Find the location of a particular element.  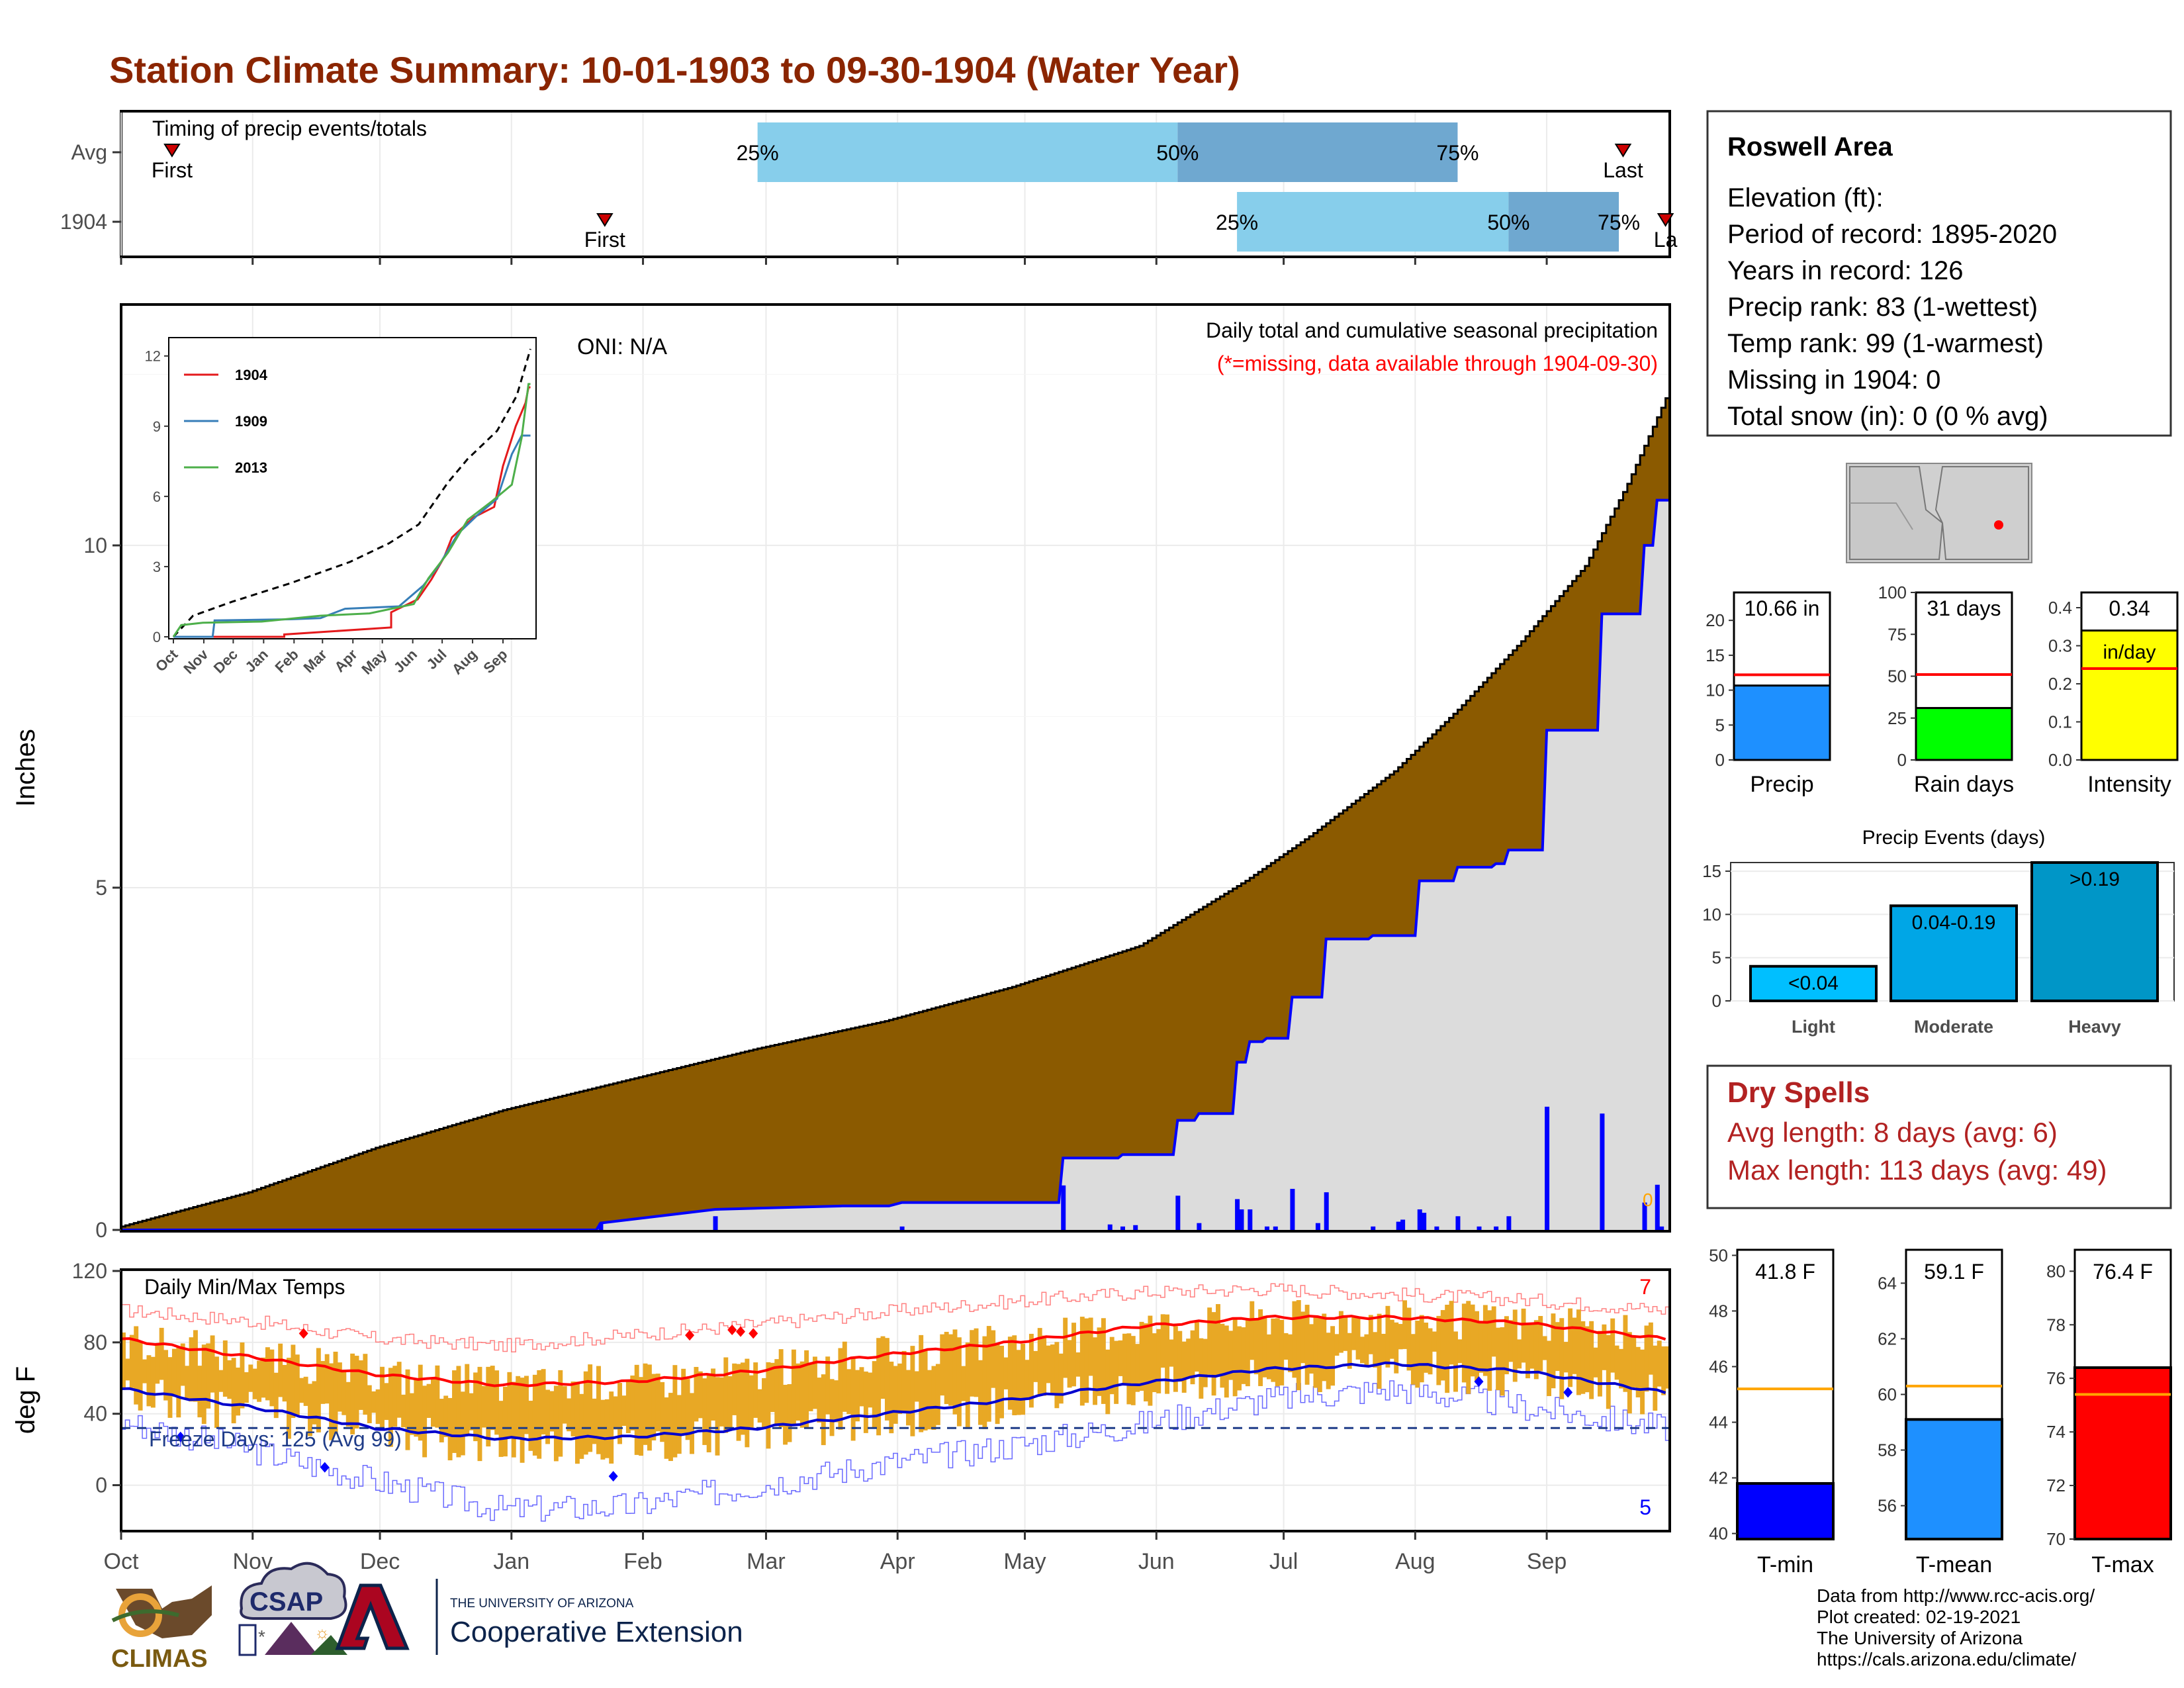

map-new-mexico is located at coordinates (1982, 513).